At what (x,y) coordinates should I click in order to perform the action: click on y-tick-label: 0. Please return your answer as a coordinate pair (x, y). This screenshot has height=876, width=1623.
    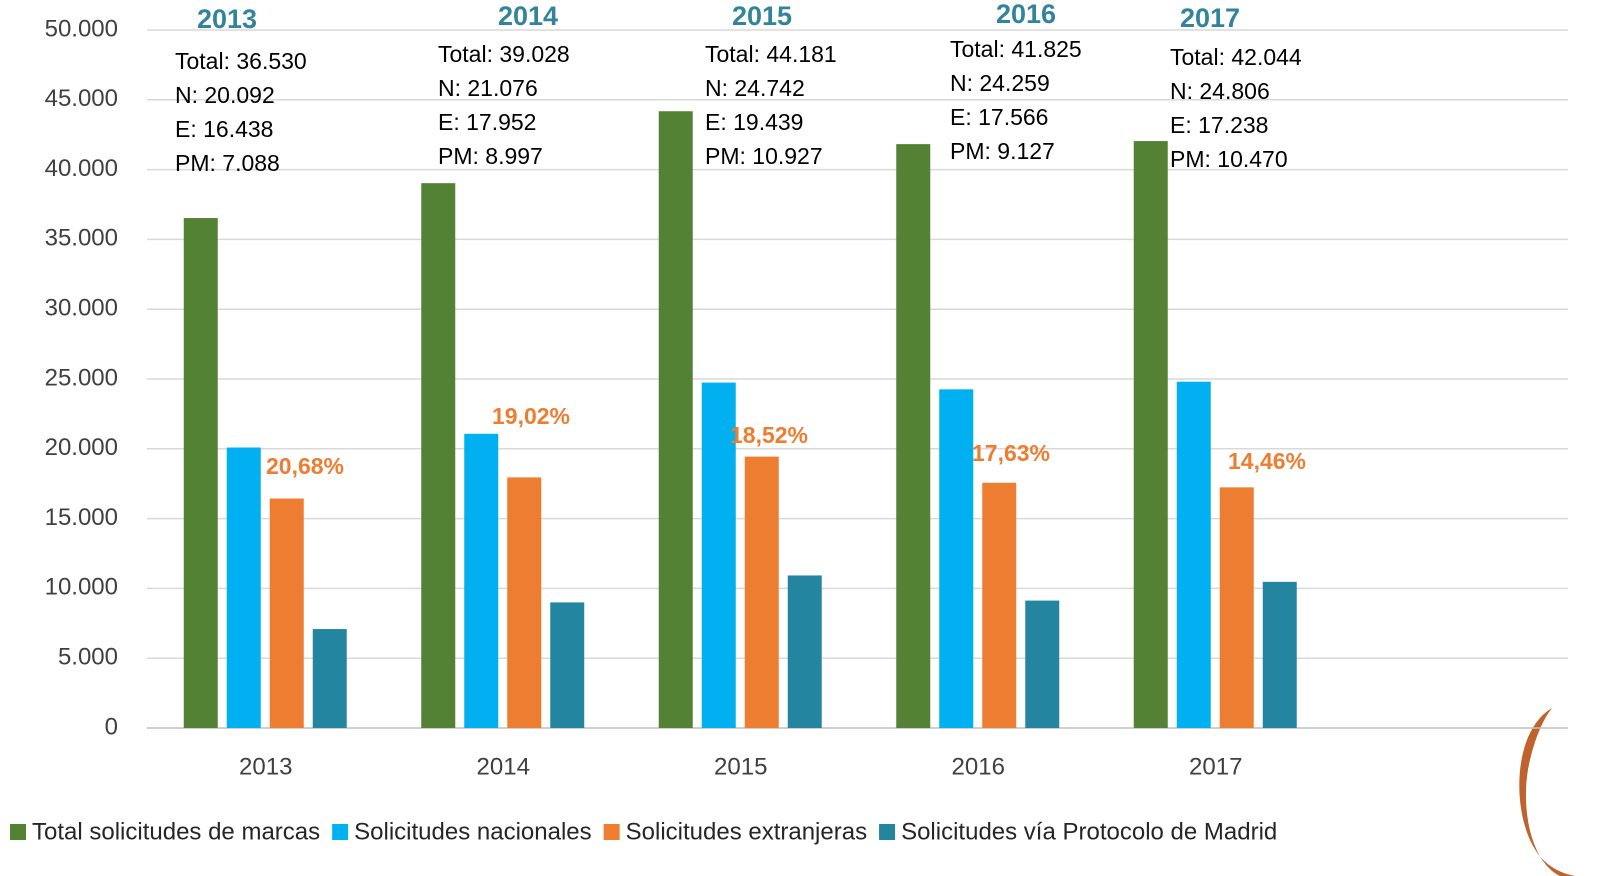
    Looking at the image, I should click on (111, 726).